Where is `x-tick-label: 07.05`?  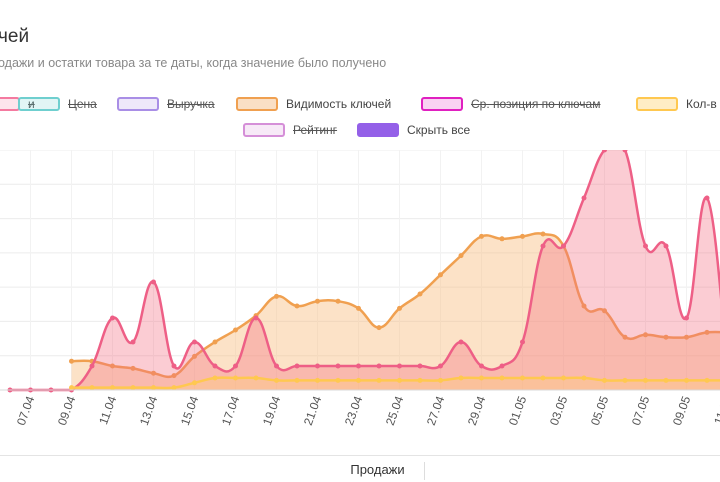 x-tick-label: 07.05 is located at coordinates (641, 410).